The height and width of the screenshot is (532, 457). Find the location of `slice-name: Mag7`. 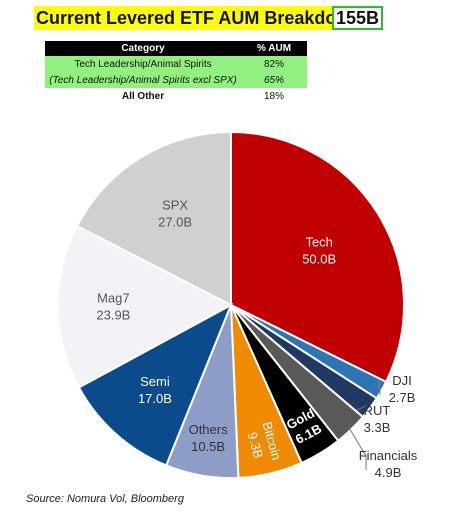

slice-name: Mag7 is located at coordinates (113, 297).